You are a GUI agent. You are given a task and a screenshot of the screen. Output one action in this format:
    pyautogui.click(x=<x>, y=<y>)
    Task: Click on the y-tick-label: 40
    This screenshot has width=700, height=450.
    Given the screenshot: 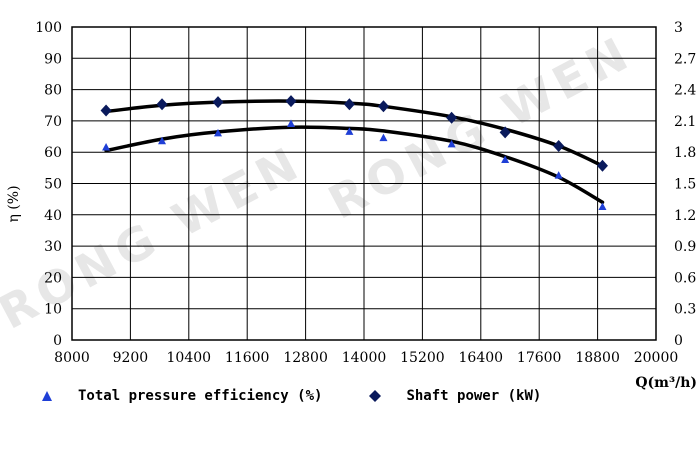 What is the action you would take?
    pyautogui.click(x=53, y=216)
    